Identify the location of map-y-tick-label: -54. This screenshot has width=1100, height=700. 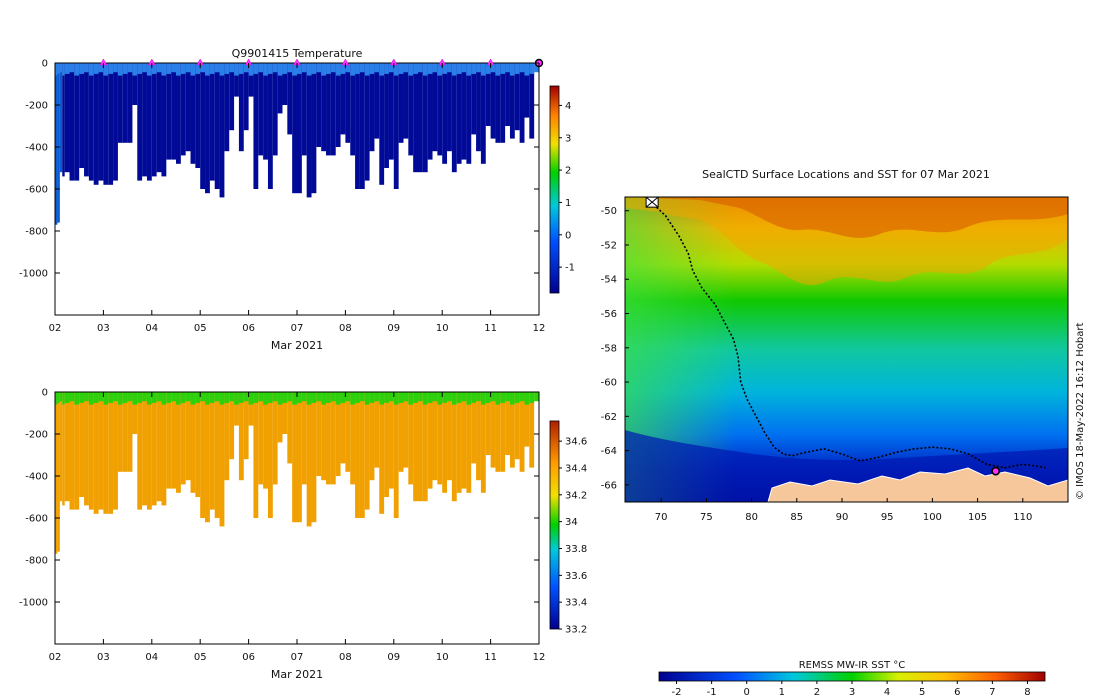
(609, 280).